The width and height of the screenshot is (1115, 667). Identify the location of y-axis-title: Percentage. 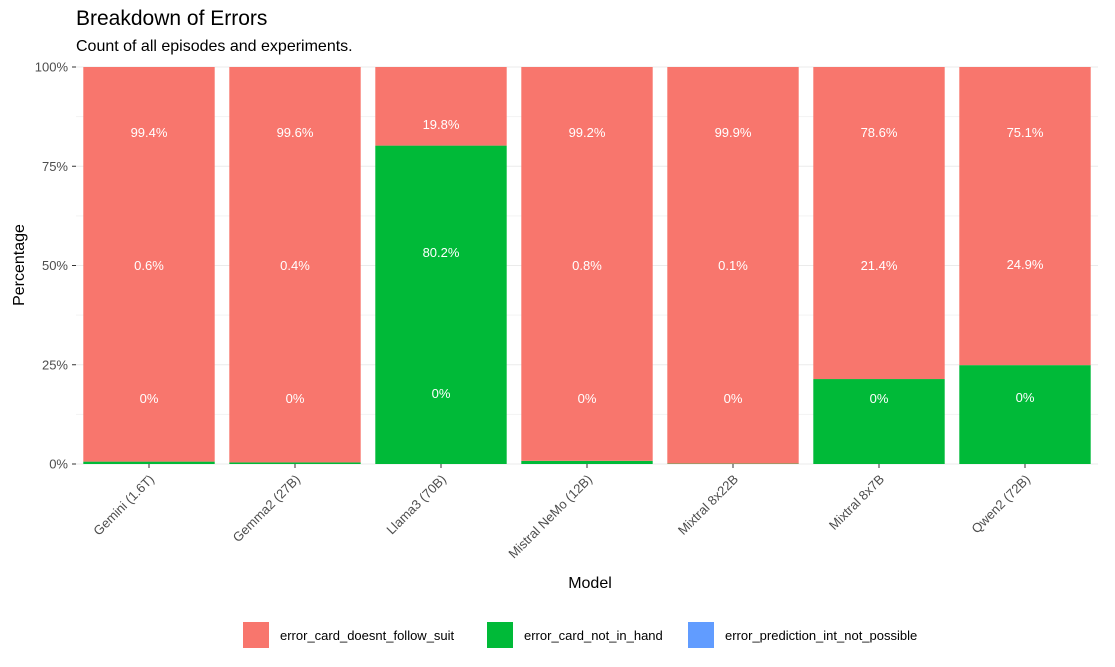
(19, 265).